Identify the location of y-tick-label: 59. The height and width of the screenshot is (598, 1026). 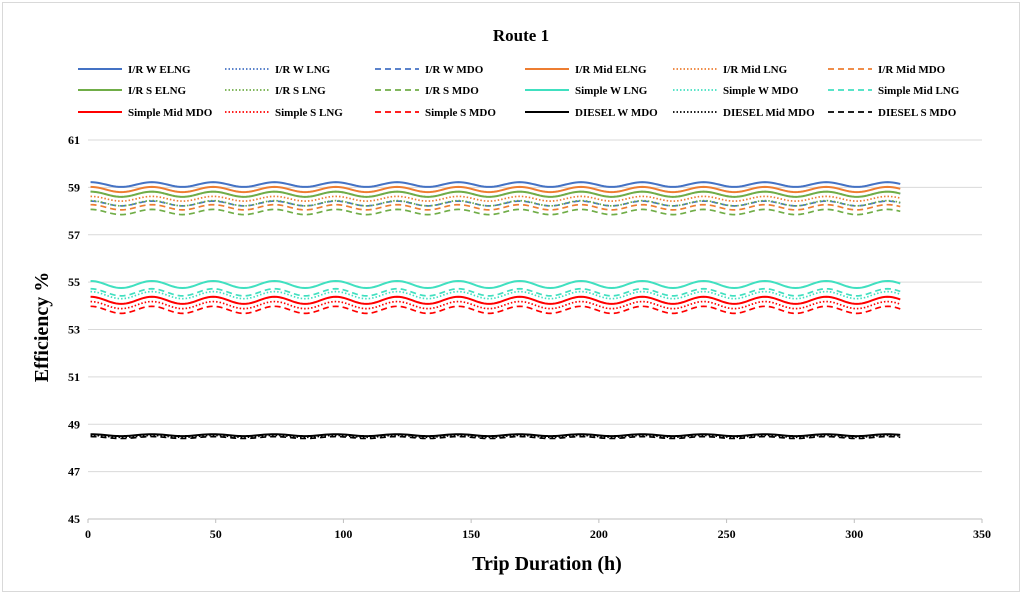
(74, 187).